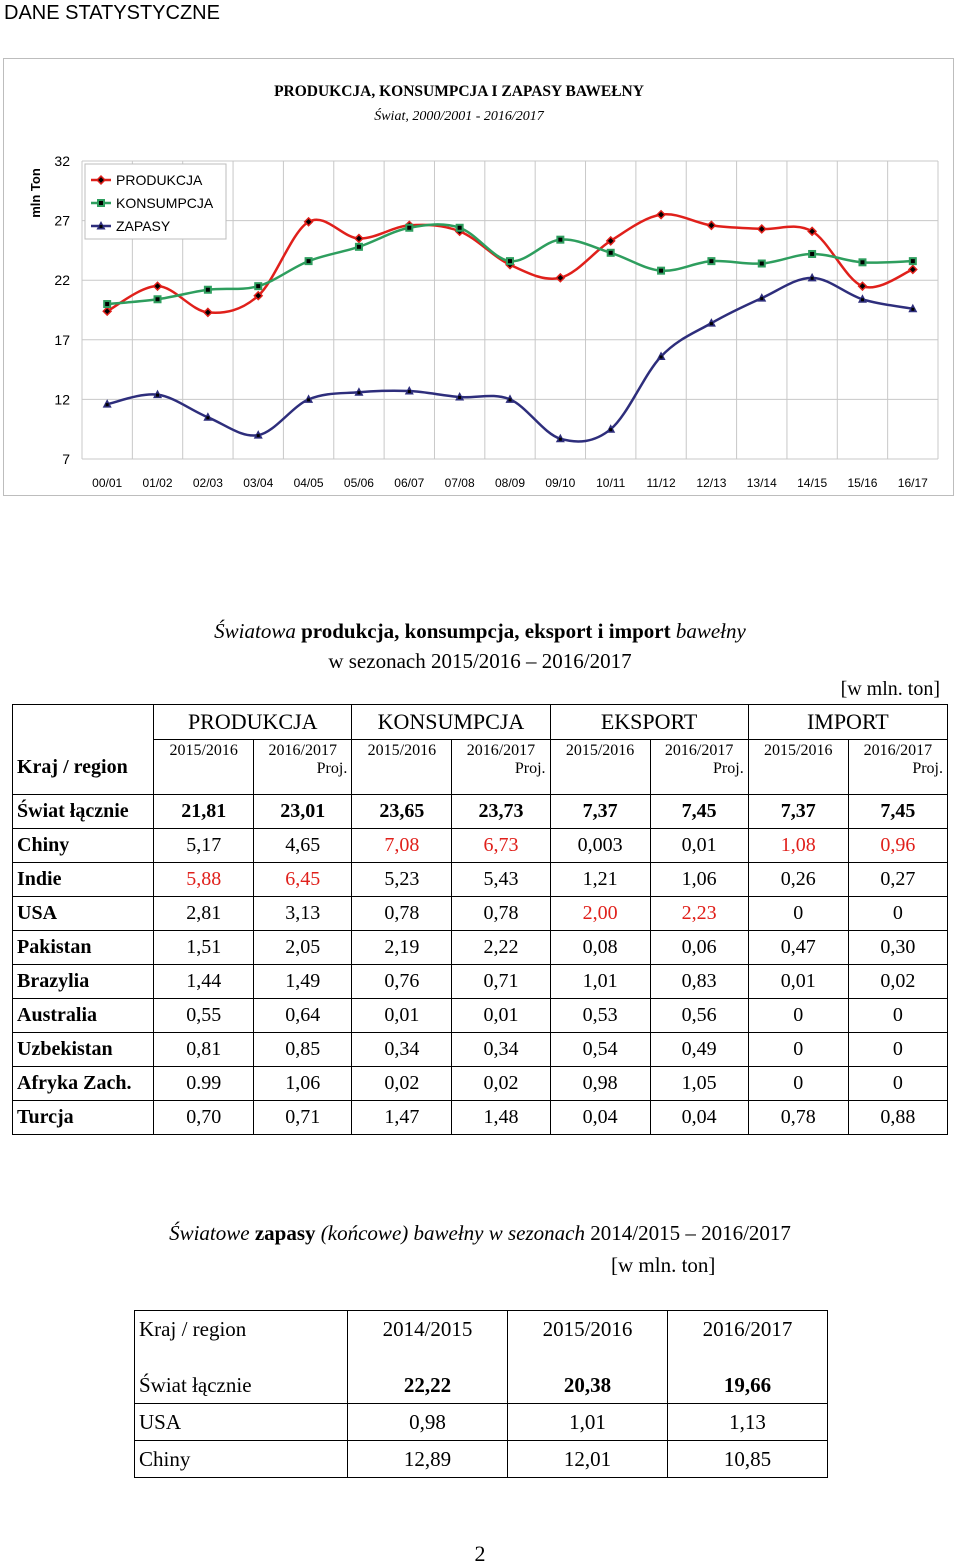 The height and width of the screenshot is (1567, 960). Describe the element at coordinates (303, 1015) in the screenshot. I see `table-cell: 0,64` at that location.